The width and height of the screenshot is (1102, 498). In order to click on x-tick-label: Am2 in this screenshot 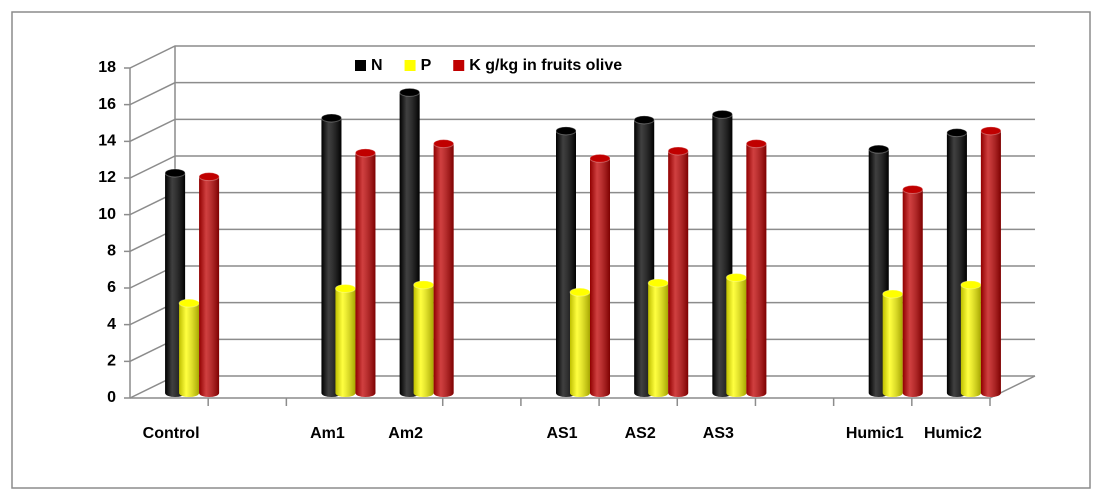, I will do `click(405, 433)`.